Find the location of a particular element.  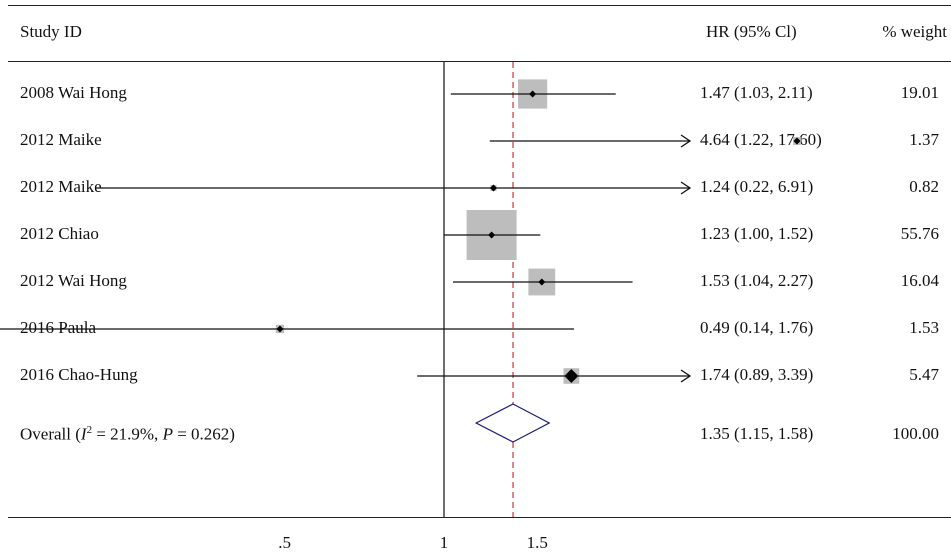

study-weight-text: 1.53 is located at coordinates (924, 327).